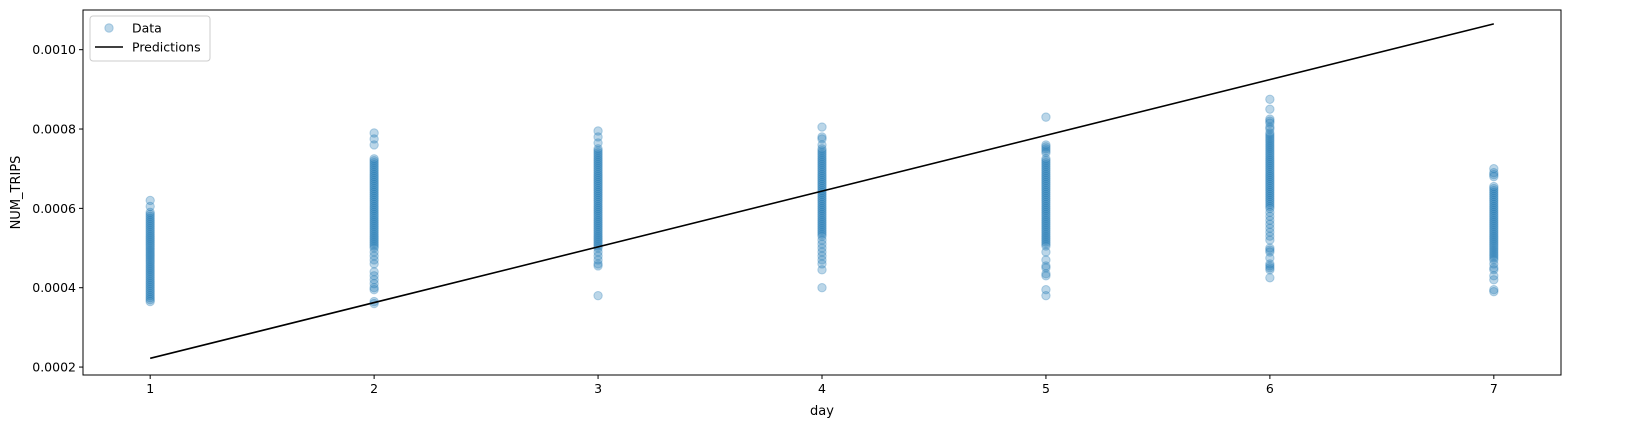 The height and width of the screenshot is (448, 1647). What do you see at coordinates (54, 208) in the screenshot?
I see `y-tick-label: 0.0006` at bounding box center [54, 208].